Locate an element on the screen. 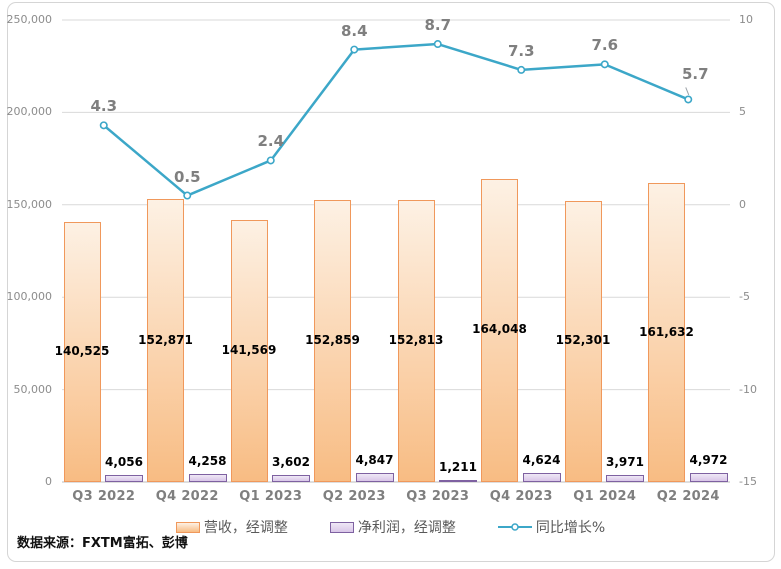  left-axis-tick: 50,000 is located at coordinates (33, 389).